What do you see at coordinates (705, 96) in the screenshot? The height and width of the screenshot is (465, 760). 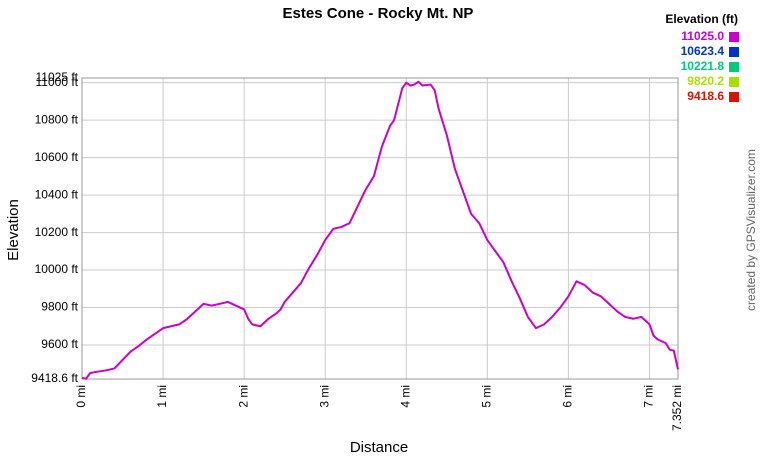 I see `legend-label: 9418.6` at bounding box center [705, 96].